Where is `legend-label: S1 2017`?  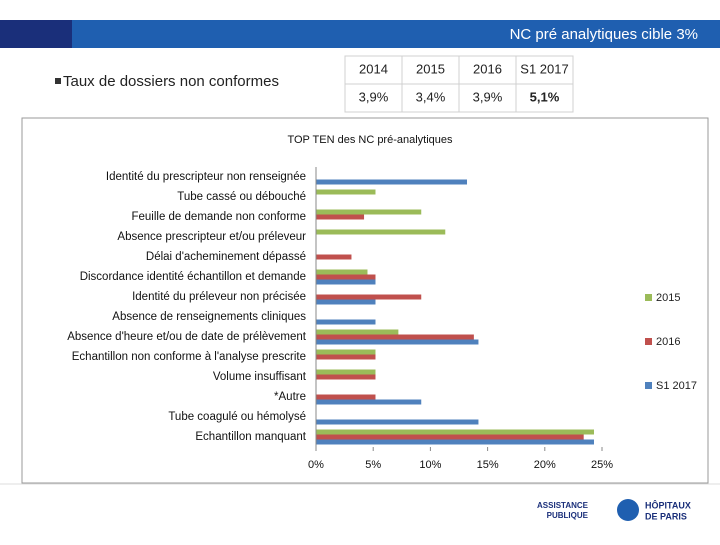
legend-label: S1 2017 is located at coordinates (676, 386).